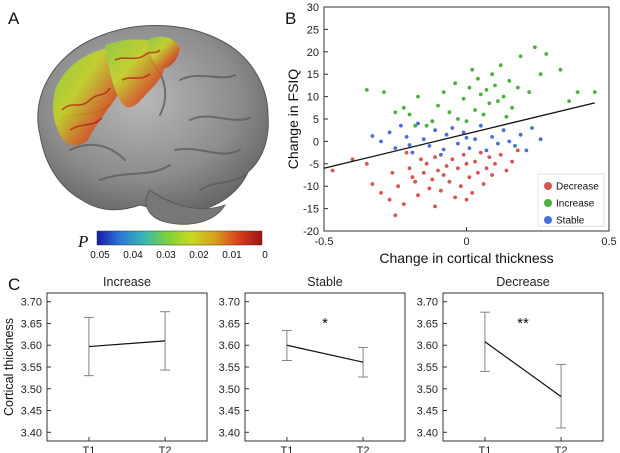 The width and height of the screenshot is (620, 453). I want to click on x-tick-label: T1, so click(286, 449).